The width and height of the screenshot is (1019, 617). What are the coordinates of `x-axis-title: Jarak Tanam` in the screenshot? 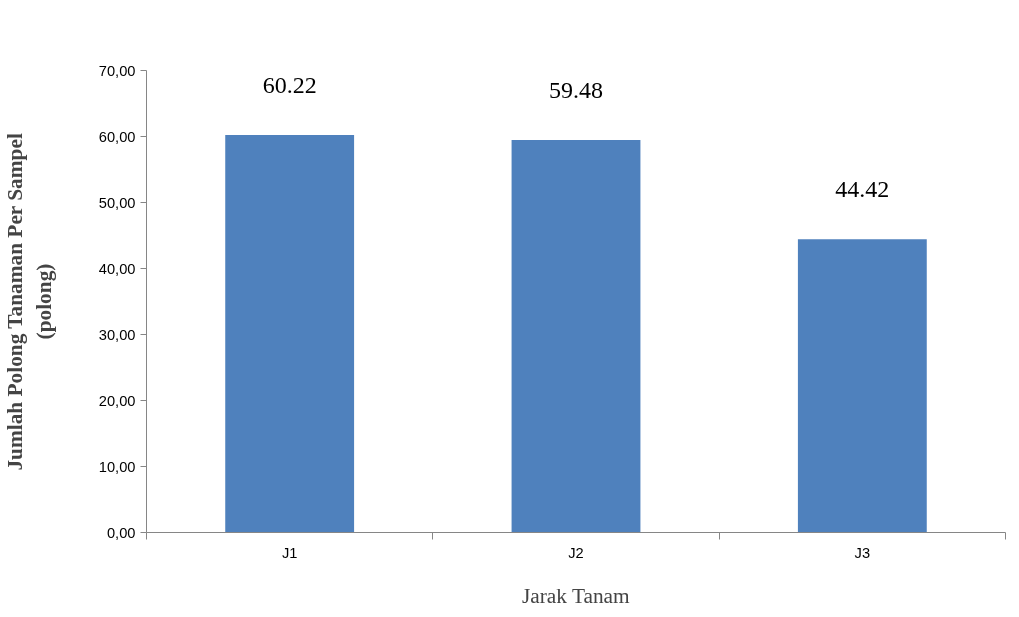 It's located at (576, 595).